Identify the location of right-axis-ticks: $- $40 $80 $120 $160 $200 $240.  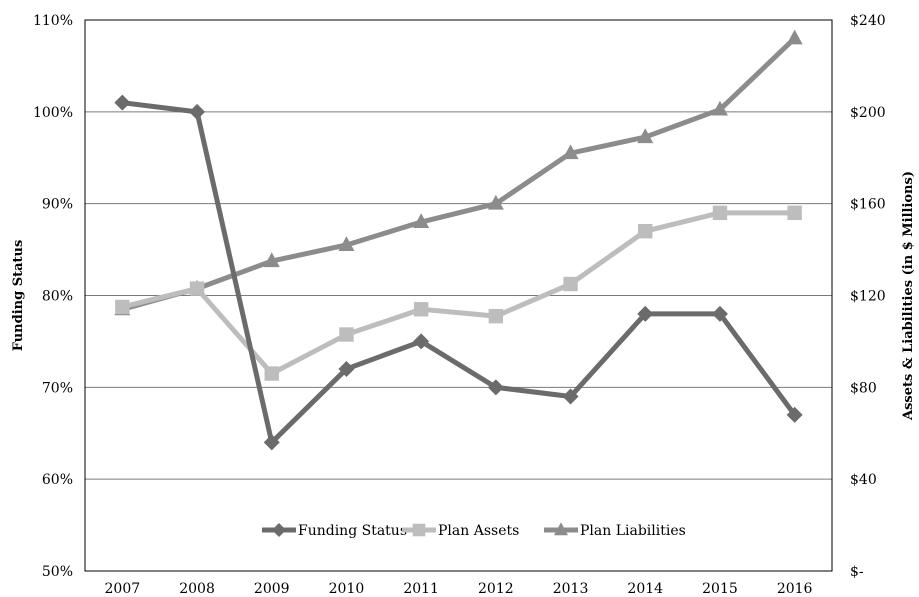
(868, 296).